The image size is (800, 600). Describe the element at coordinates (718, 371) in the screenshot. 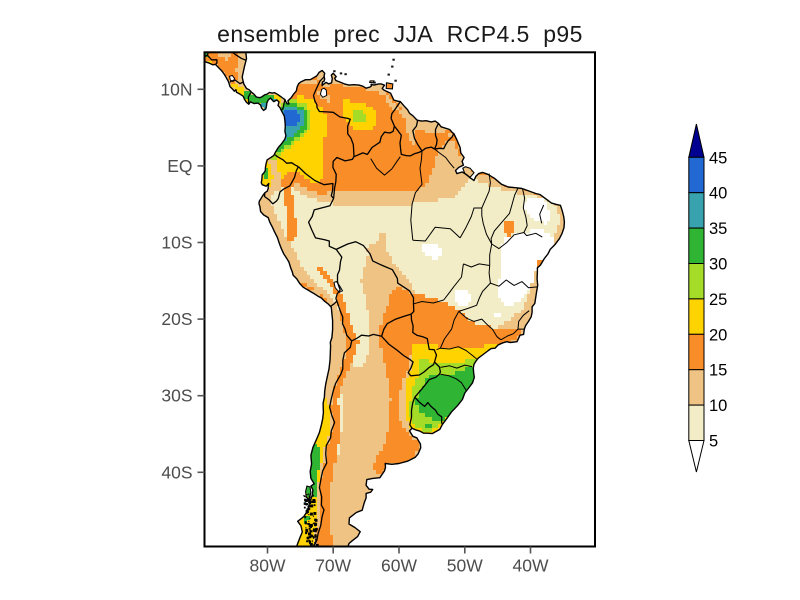

I see `svg-text: 15` at that location.